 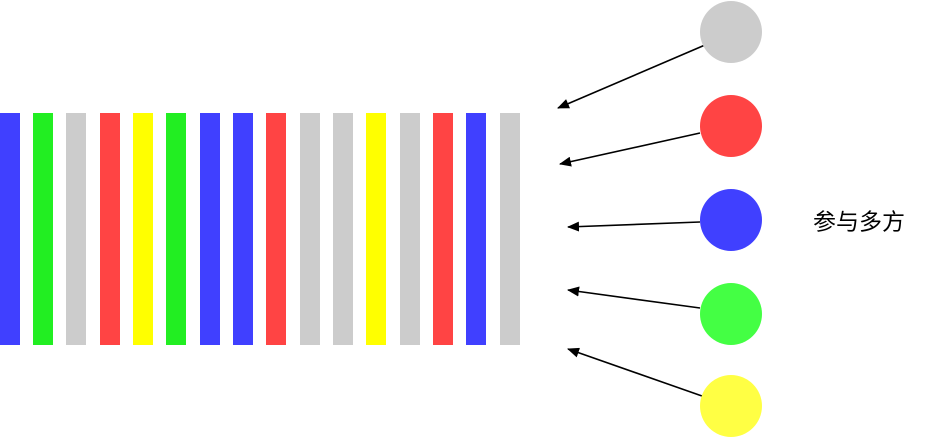 What do you see at coordinates (859, 223) in the screenshot?
I see `label: 参与多方` at bounding box center [859, 223].